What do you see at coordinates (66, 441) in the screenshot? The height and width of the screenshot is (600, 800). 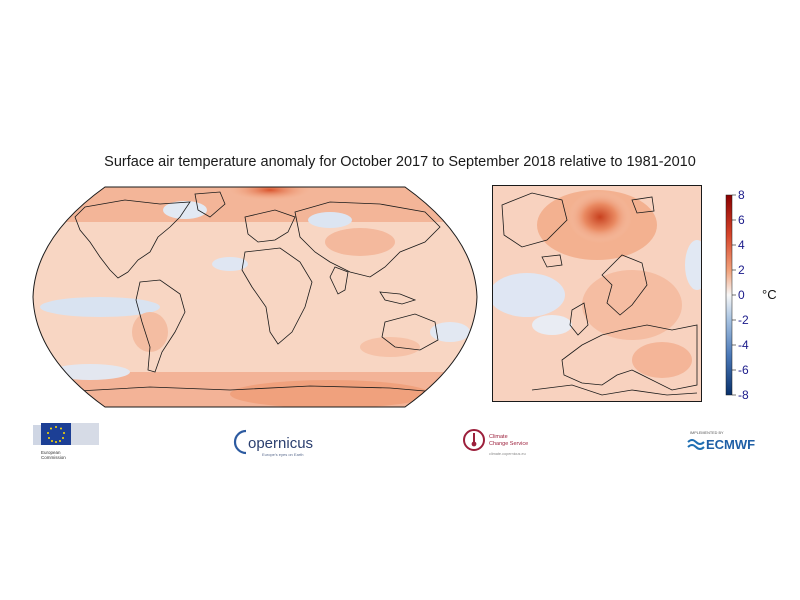 I see `eu-flag-icon: European Commission` at bounding box center [66, 441].